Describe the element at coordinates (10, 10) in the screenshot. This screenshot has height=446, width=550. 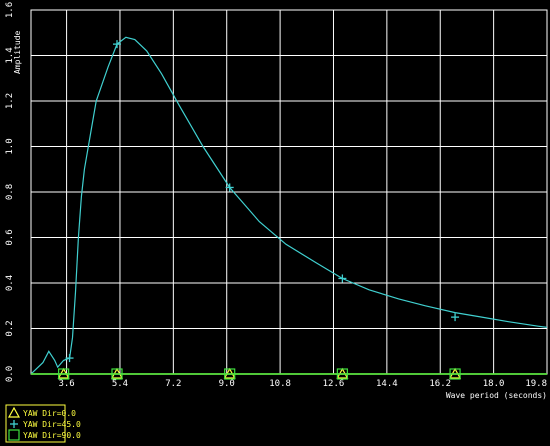
I see `y-tick-label: 1.6` at that location.